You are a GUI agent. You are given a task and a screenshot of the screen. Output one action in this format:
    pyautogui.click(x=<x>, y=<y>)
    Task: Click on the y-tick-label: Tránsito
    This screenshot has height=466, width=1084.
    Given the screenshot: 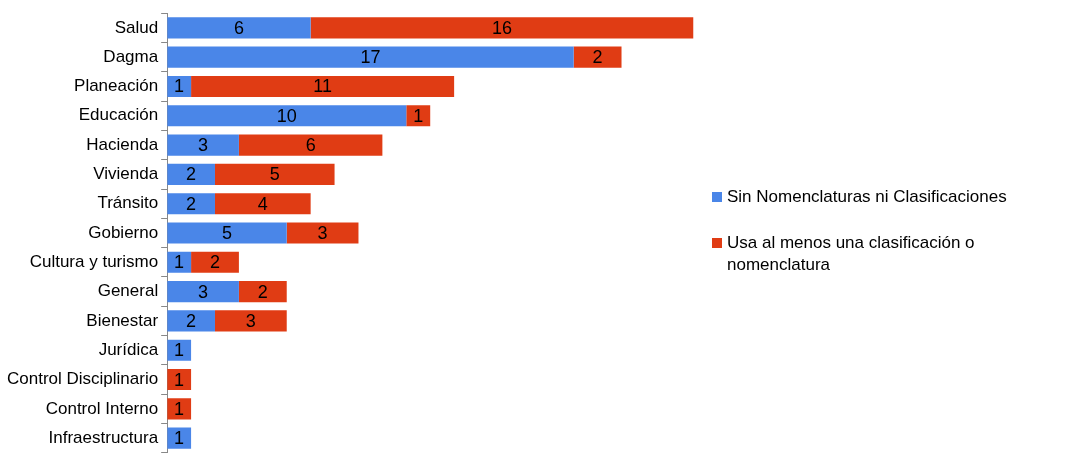 What is the action you would take?
    pyautogui.click(x=128, y=203)
    